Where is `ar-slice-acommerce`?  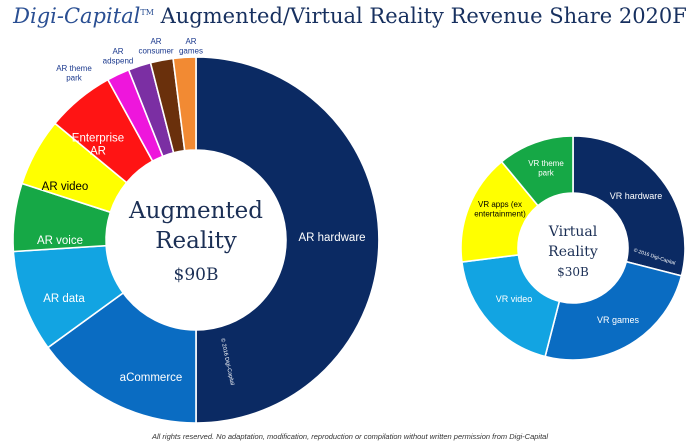
ar-slice-acommerce is located at coordinates (121, 357).